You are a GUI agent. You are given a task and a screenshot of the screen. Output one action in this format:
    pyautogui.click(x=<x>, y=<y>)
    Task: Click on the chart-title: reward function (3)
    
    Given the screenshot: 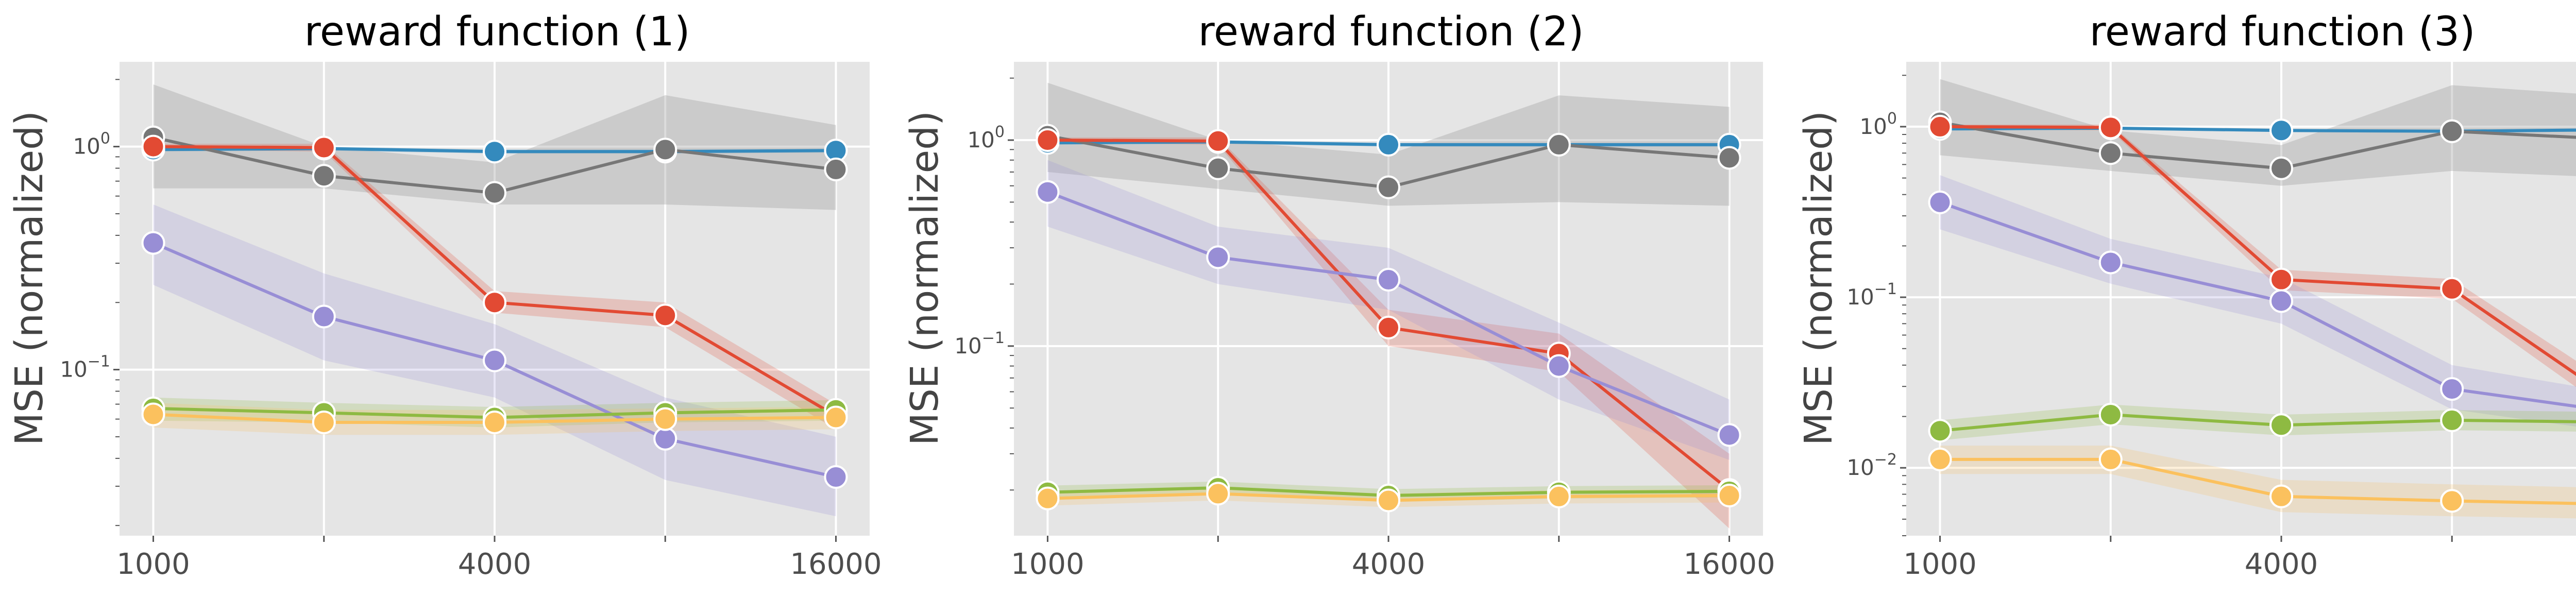 What is the action you would take?
    pyautogui.click(x=2283, y=32)
    